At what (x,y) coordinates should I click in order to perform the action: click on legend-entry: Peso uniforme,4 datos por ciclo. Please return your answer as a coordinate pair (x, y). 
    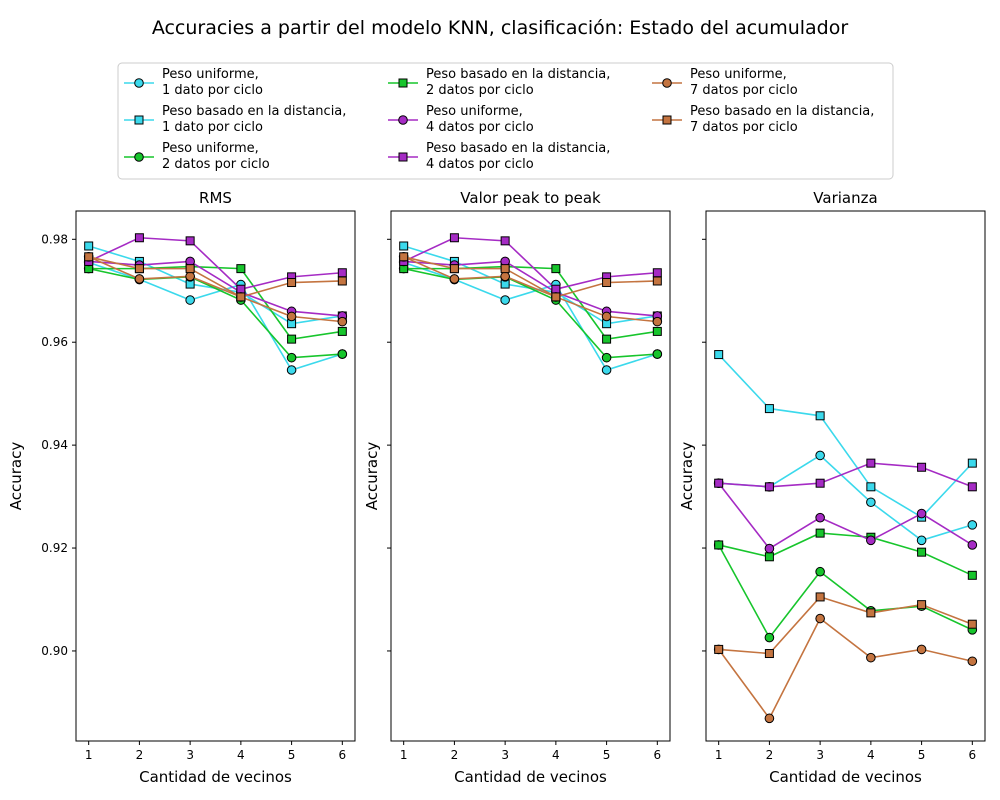
    Looking at the image, I should click on (461, 119).